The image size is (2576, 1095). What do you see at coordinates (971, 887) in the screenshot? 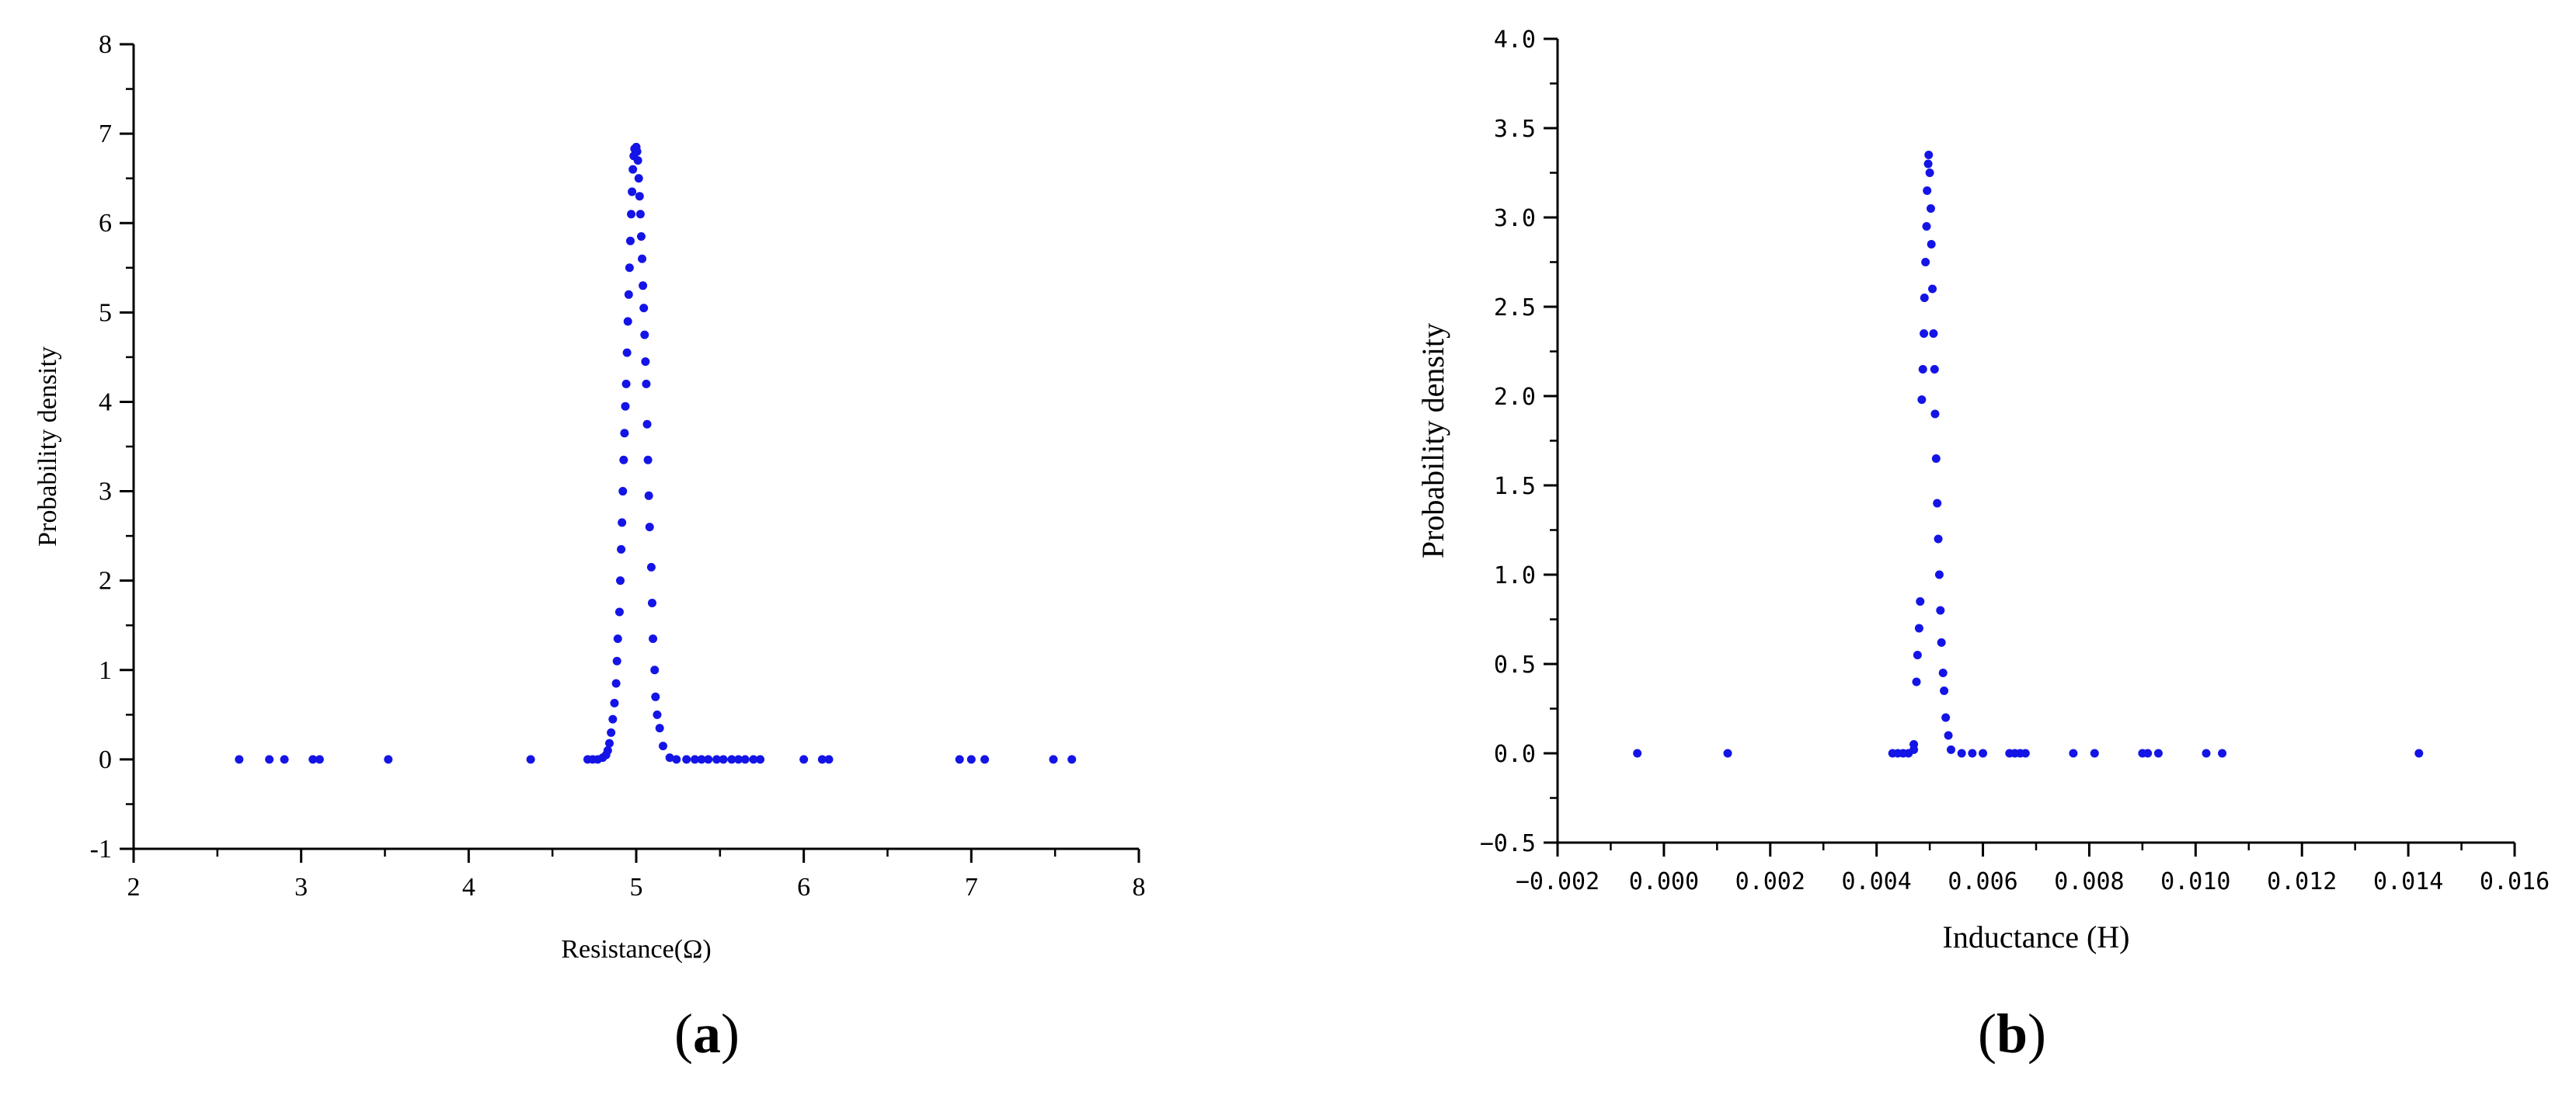
I see `x-tick-label: 7` at bounding box center [971, 887].